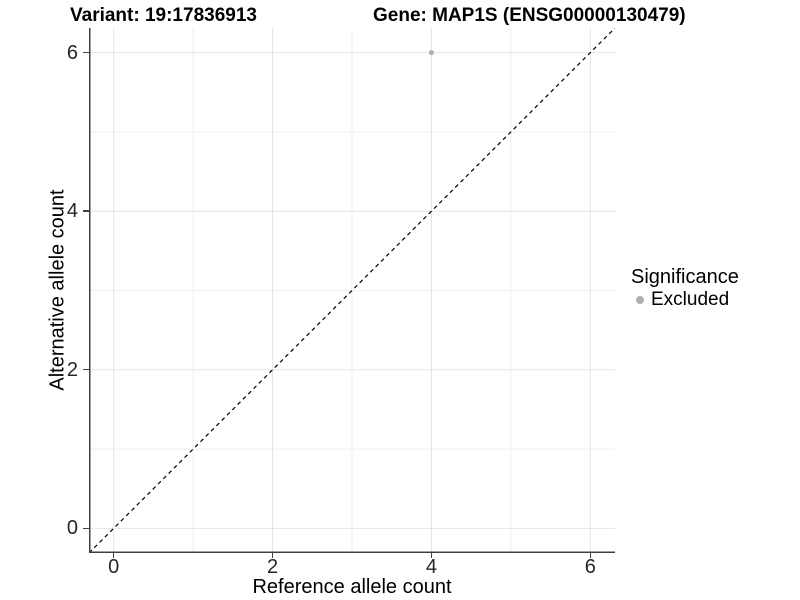 The image size is (800, 600). I want to click on excluded-point-icon, so click(640, 300).